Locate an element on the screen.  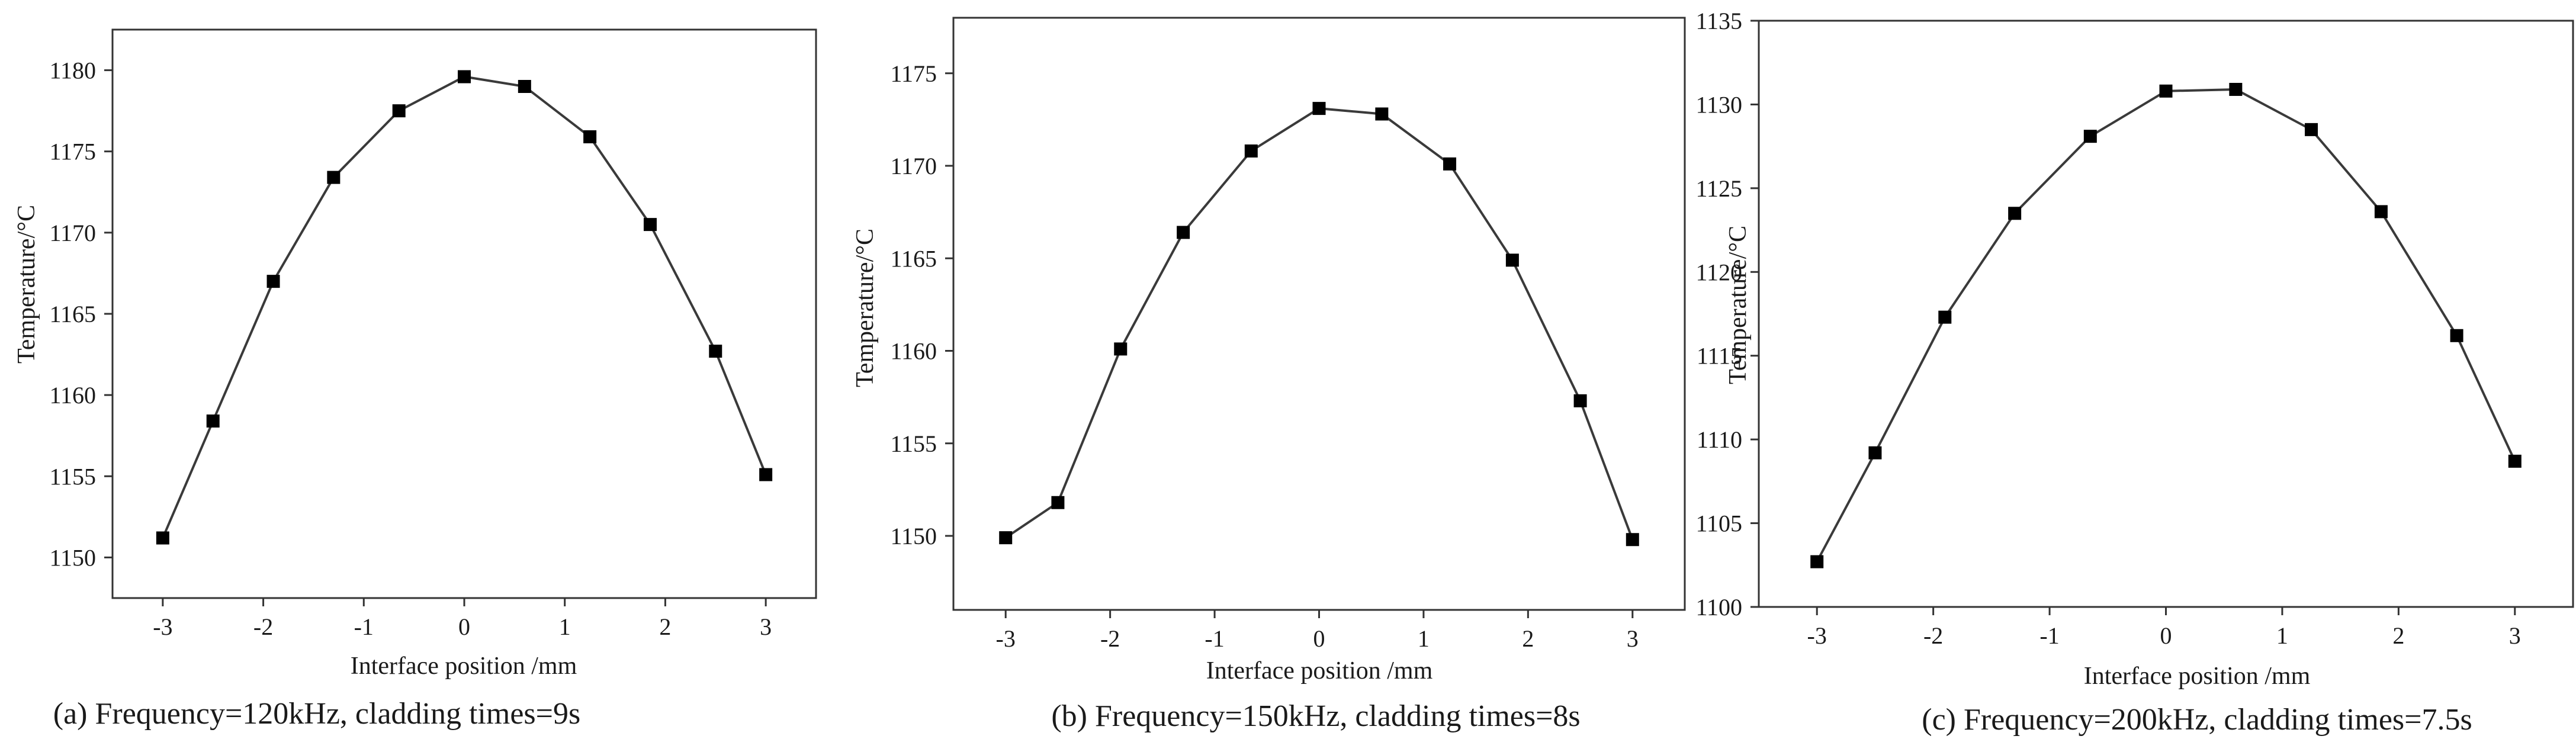
ylabel-b: Temperature/°C is located at coordinates (865, 308).